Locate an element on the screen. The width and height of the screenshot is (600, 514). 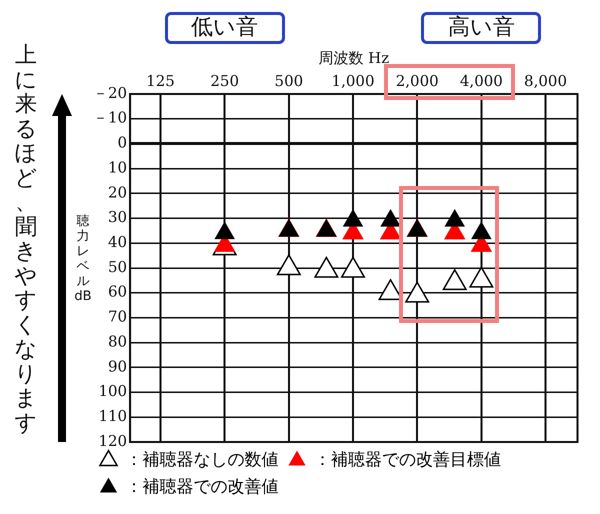
legend-label: ：補聴器なしの数値 is located at coordinates (202, 460).